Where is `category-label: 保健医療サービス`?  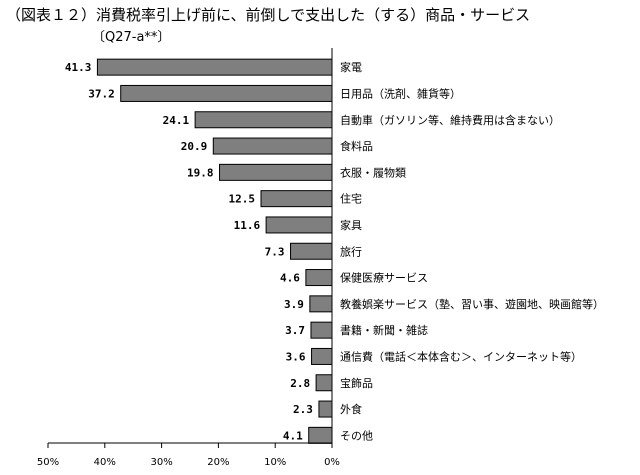
category-label: 保健医療サービス is located at coordinates (384, 278).